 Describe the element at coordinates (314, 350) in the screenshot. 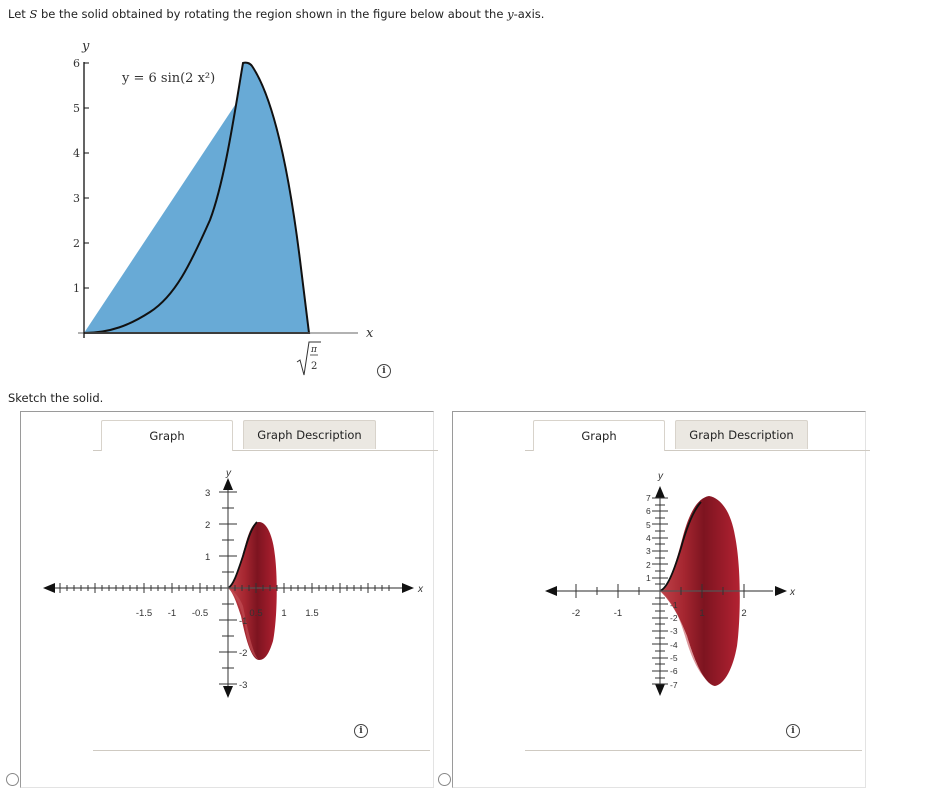

I see `svg-text: π` at that location.